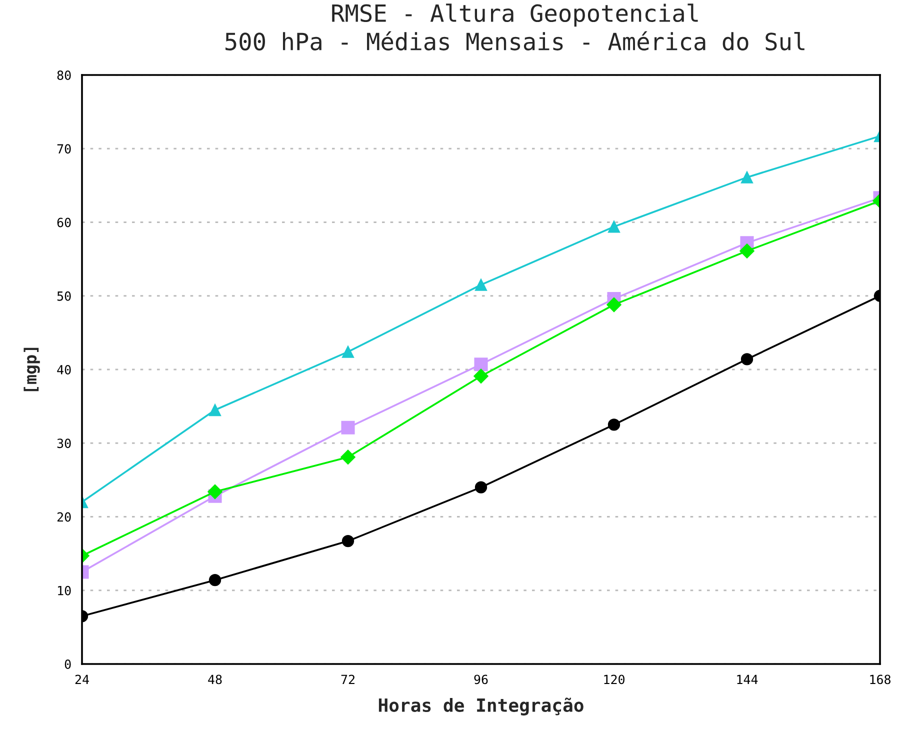 This screenshot has height=731, width=904. What do you see at coordinates (515, 27) in the screenshot?
I see `chart-title: RMSE - Altura Geopotencial 500 hPa - Médias Mensais - América do Sul` at bounding box center [515, 27].